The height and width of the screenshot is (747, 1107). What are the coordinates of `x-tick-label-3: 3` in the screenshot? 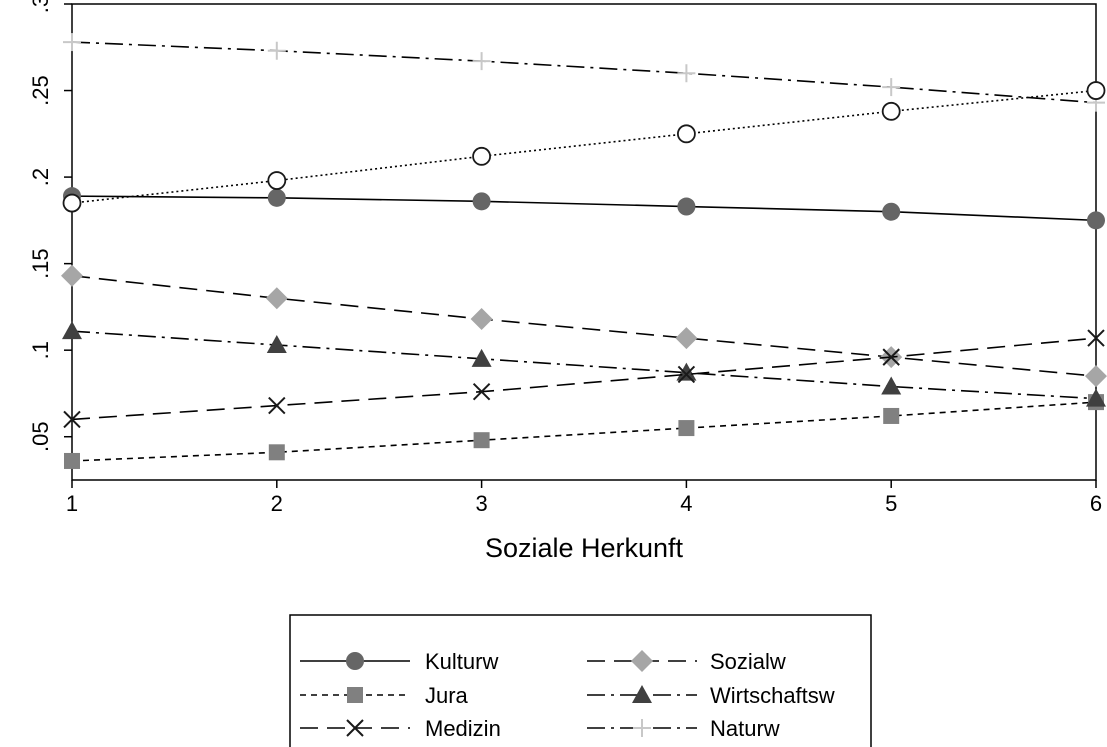 It's located at (481, 503).